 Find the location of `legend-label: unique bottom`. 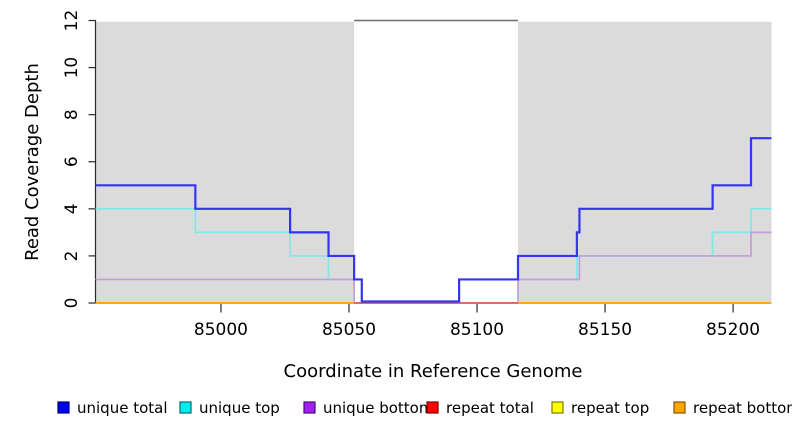

legend-label: unique bottom is located at coordinates (378, 408).